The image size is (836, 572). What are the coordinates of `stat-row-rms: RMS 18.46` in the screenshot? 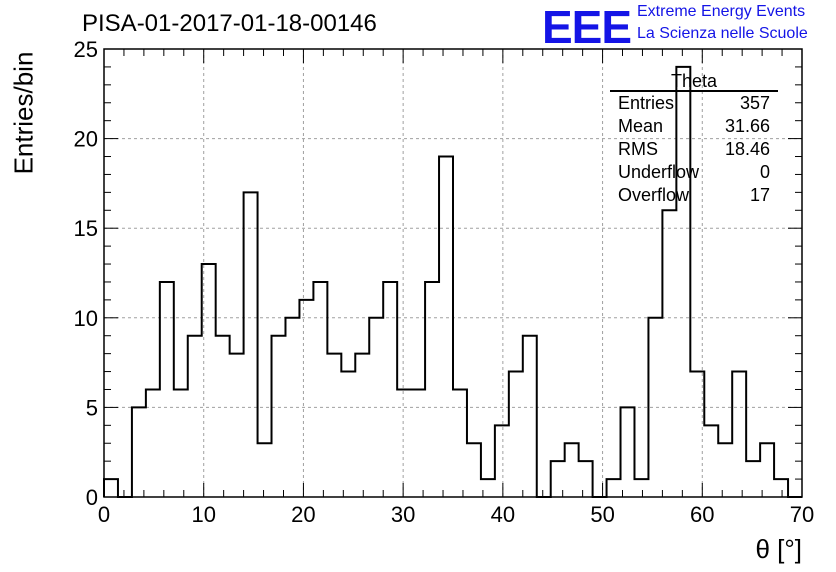 It's located at (694, 149).